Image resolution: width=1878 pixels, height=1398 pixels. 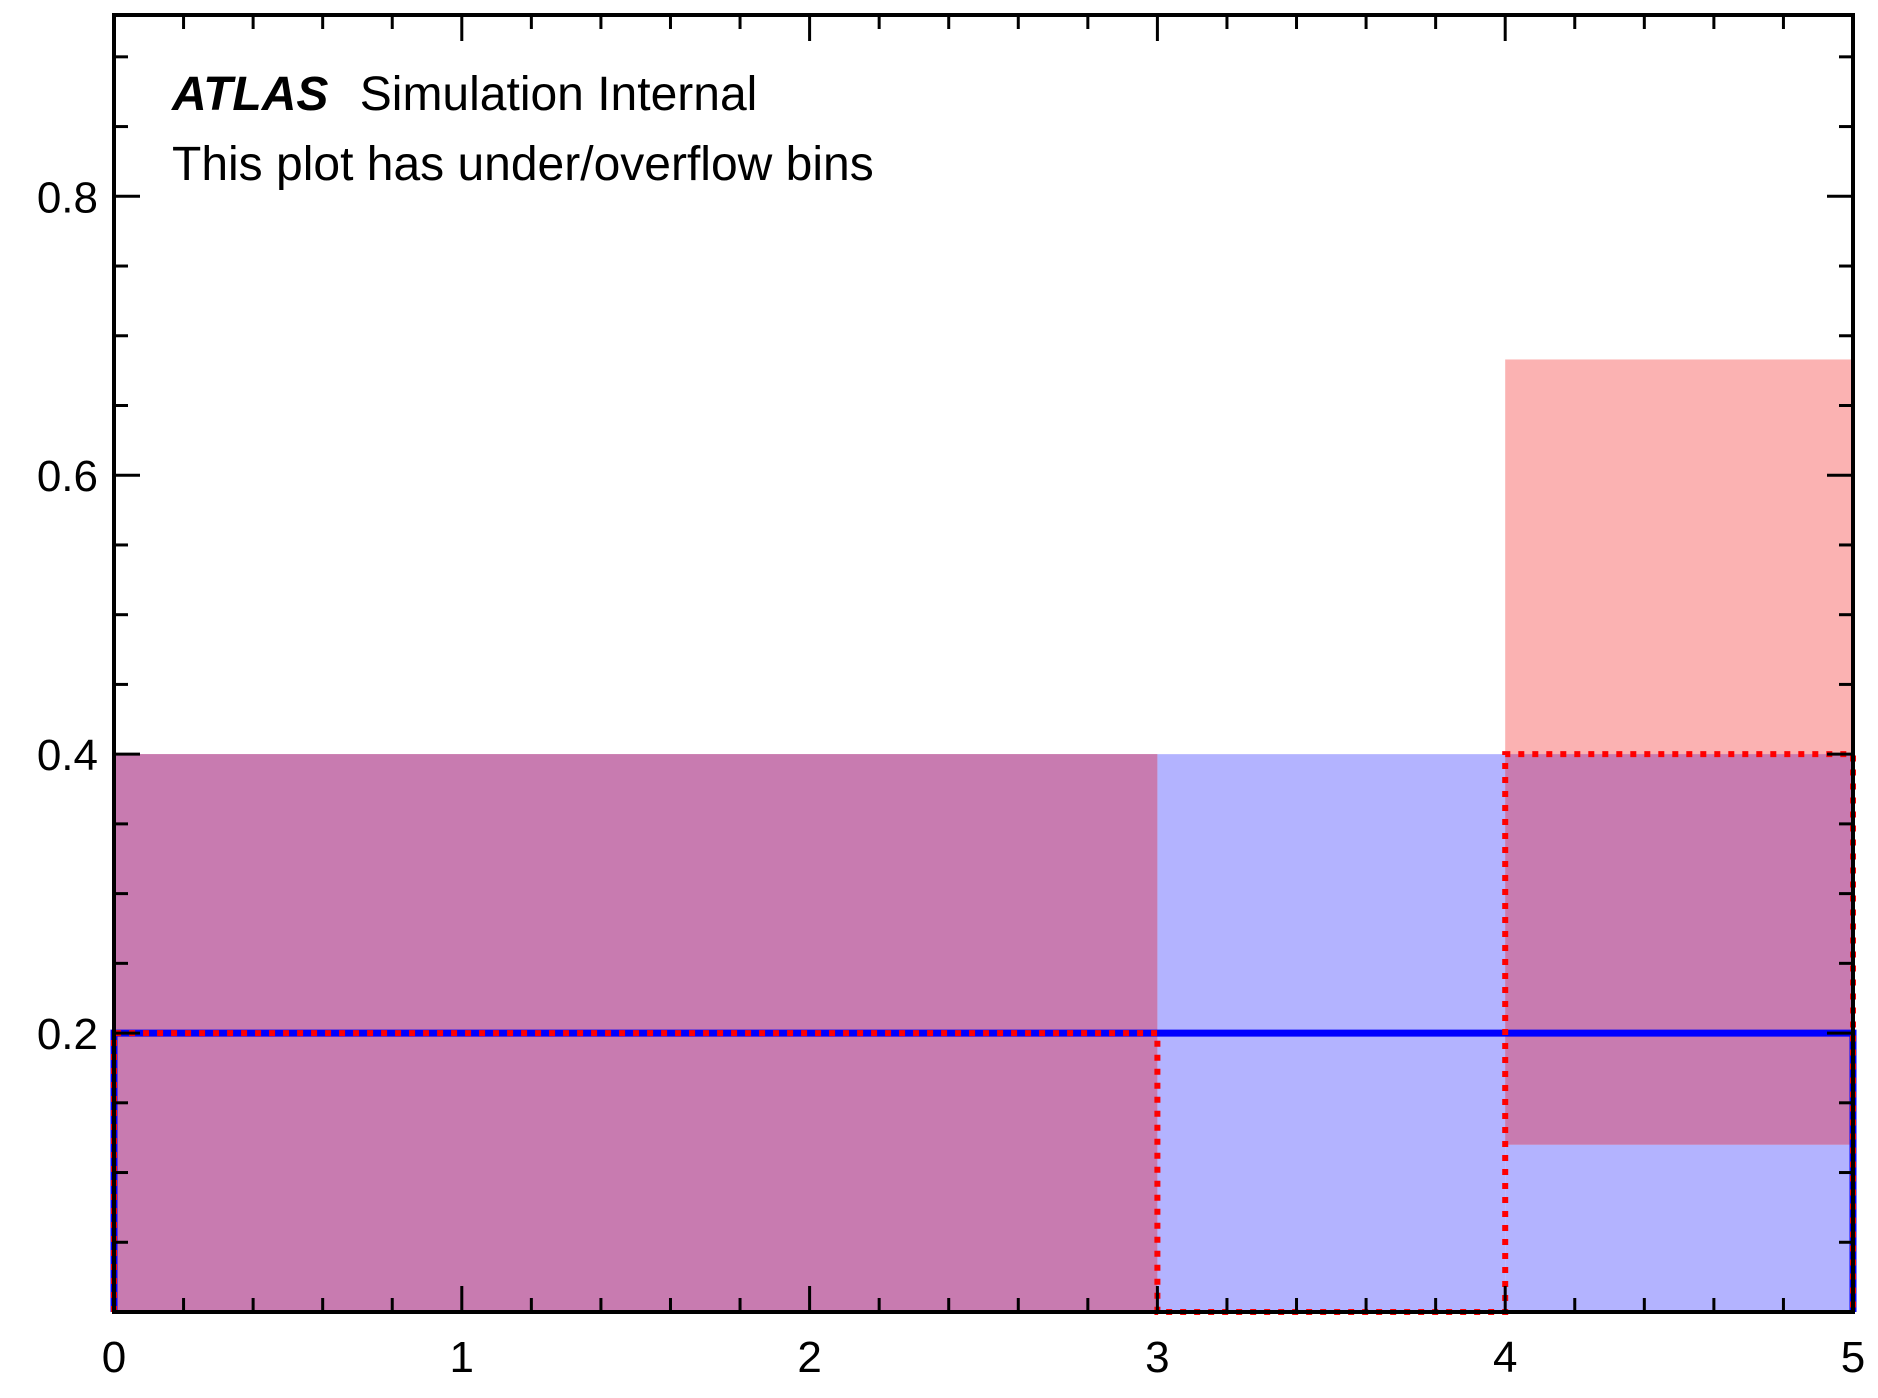 What do you see at coordinates (67, 755) in the screenshot?
I see `y-tick-label: 0.4` at bounding box center [67, 755].